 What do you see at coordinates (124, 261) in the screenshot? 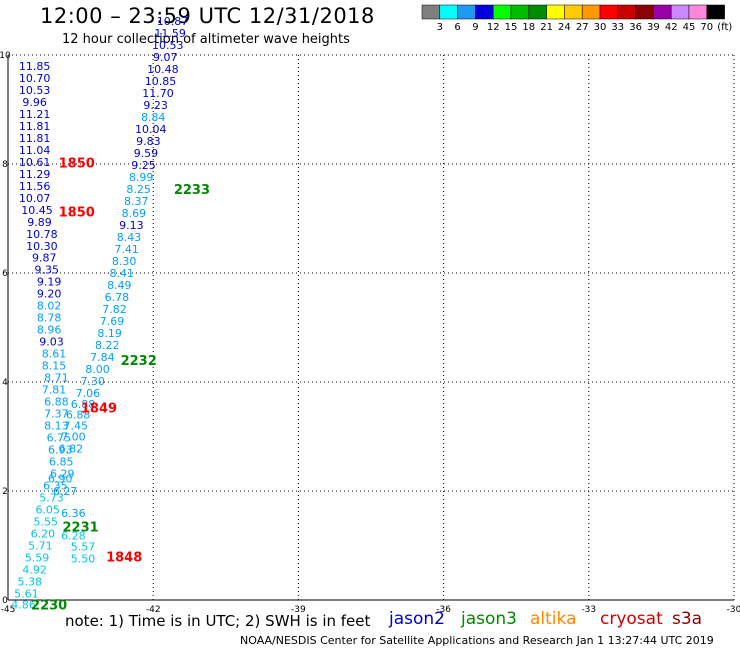
I see `wave-height-label: 8.30` at bounding box center [124, 261].